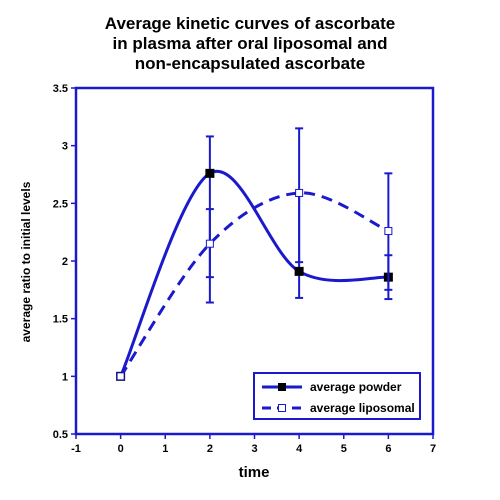 This screenshot has height=500, width=500. Describe the element at coordinates (356, 387) in the screenshot. I see `legend-label: average powder` at that location.